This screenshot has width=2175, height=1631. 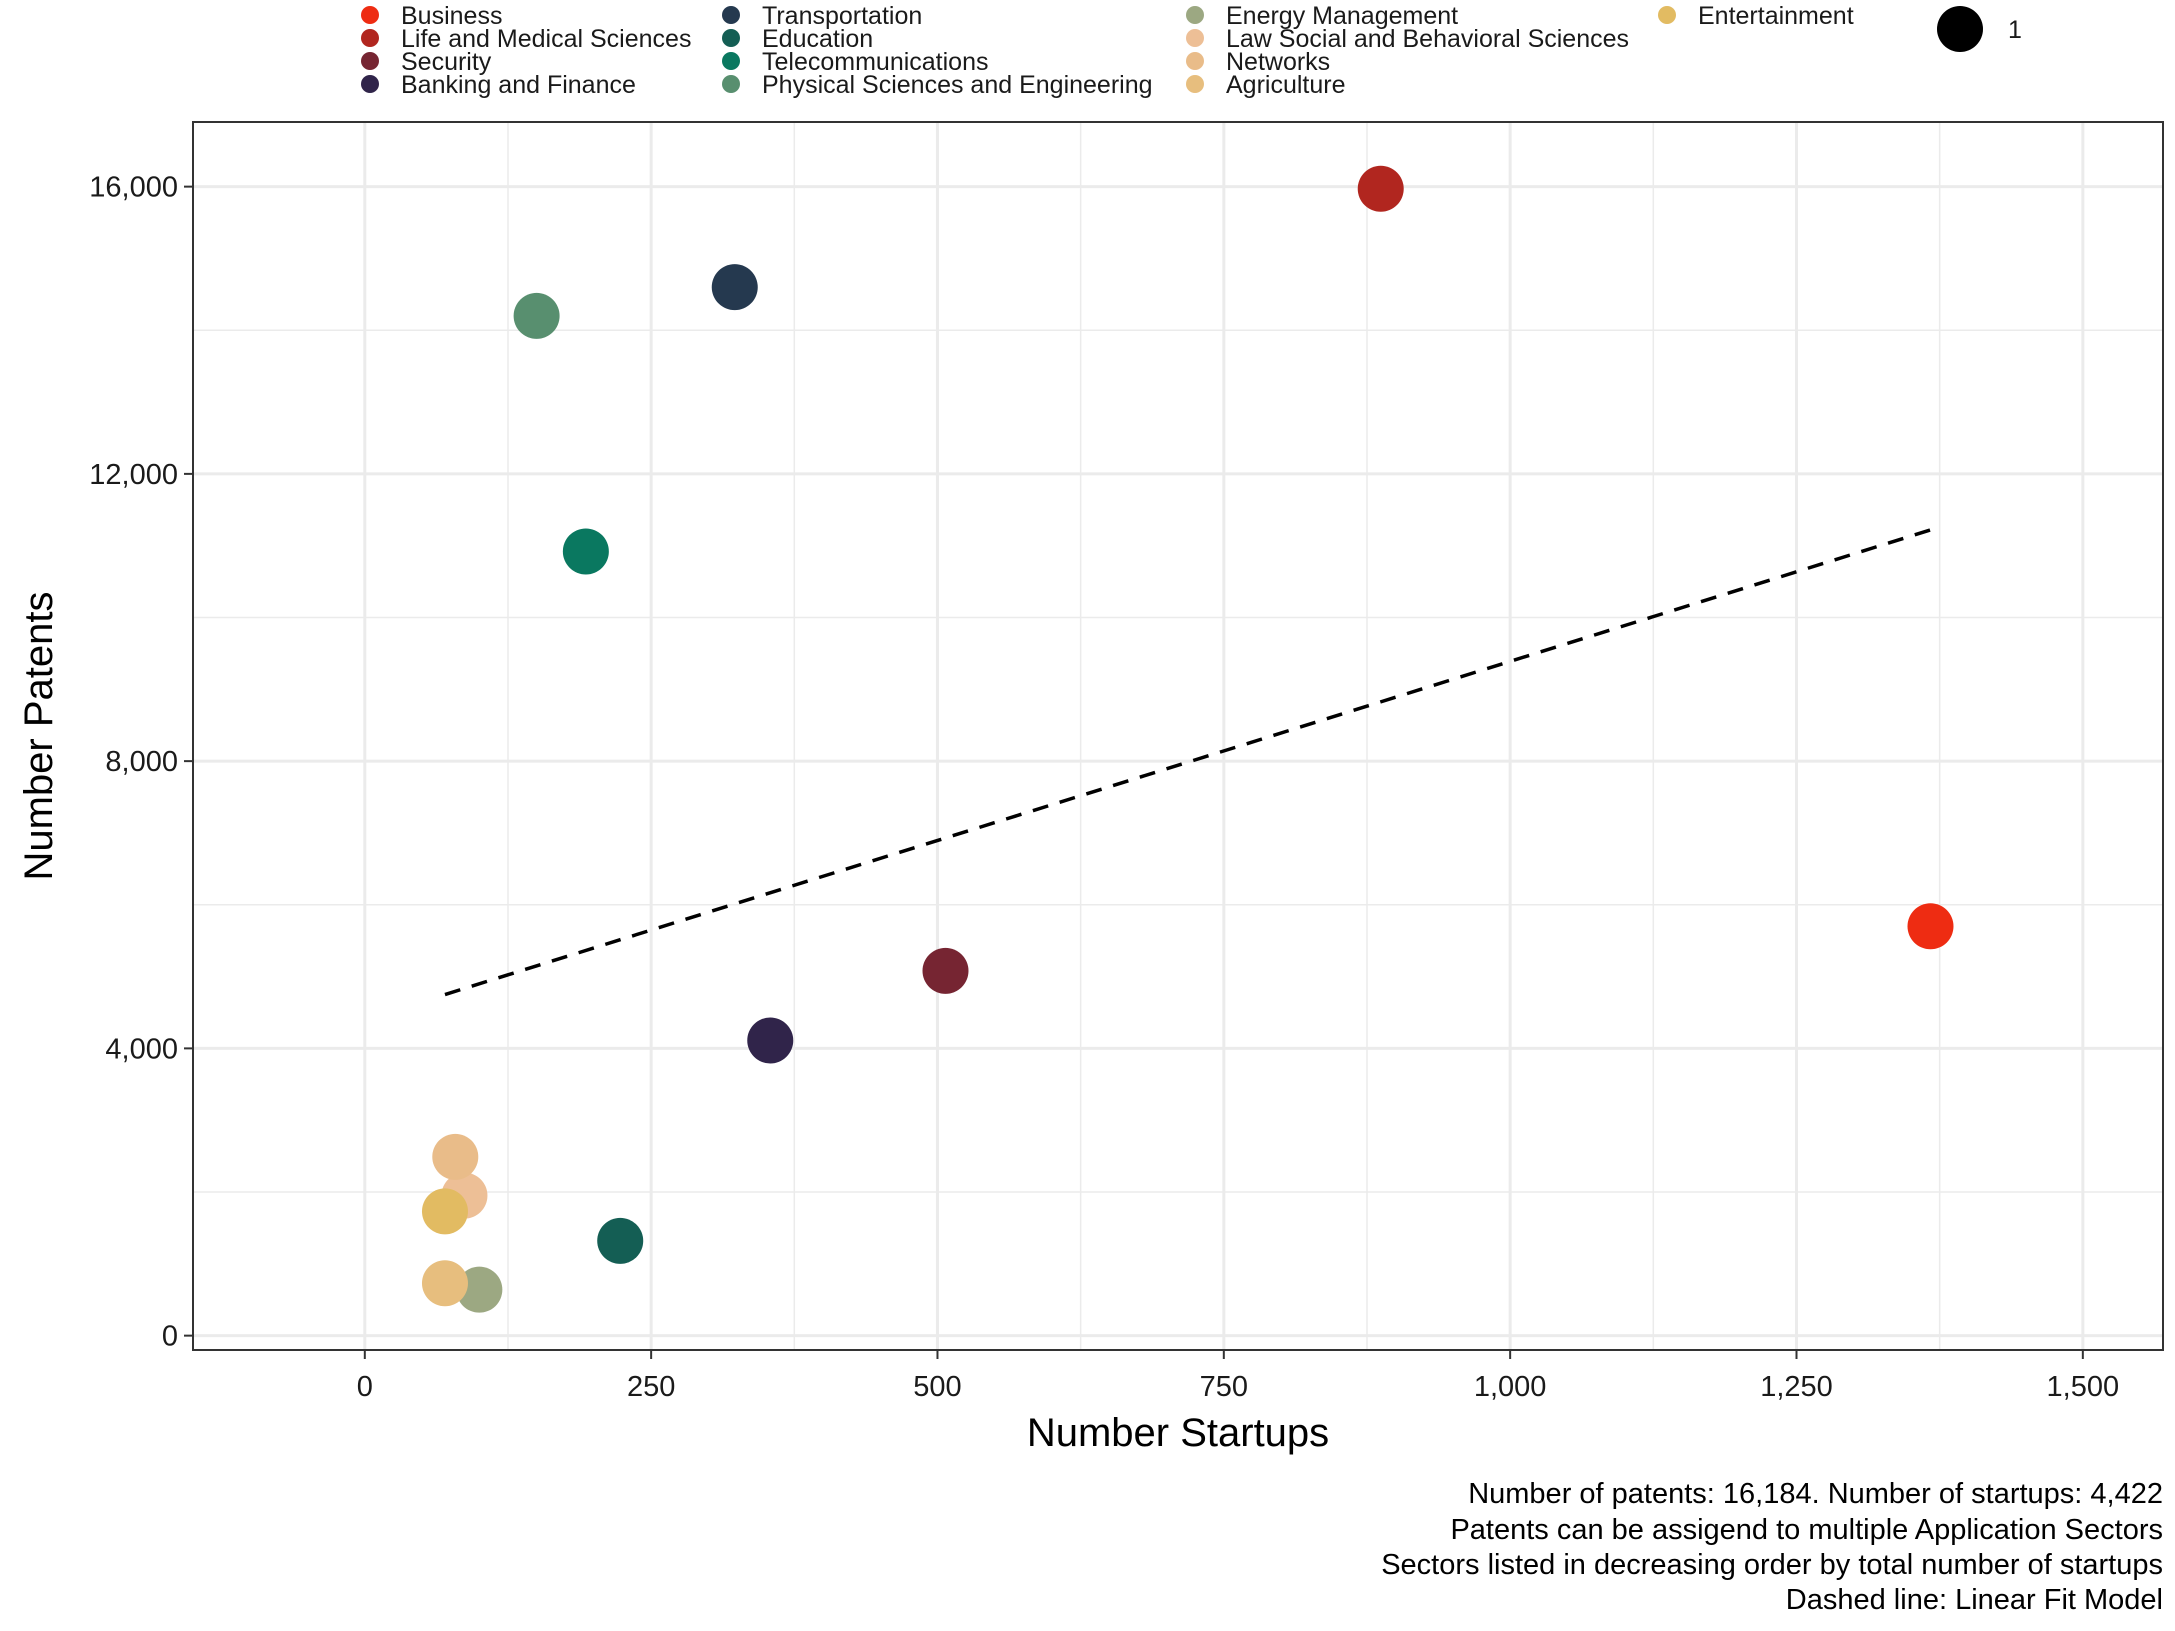 I want to click on legend-key-energy-management, so click(x=1195, y=15).